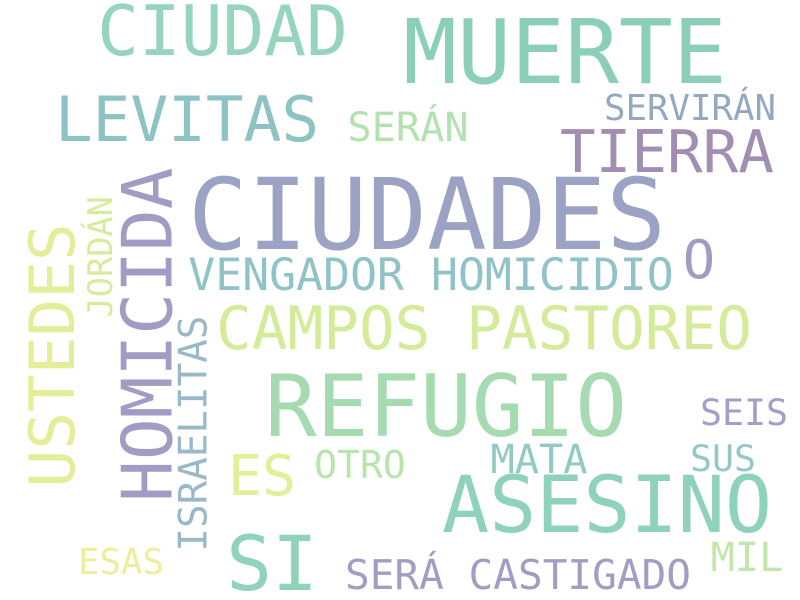  I want to click on word-muerte: MUERTE, so click(565, 53).